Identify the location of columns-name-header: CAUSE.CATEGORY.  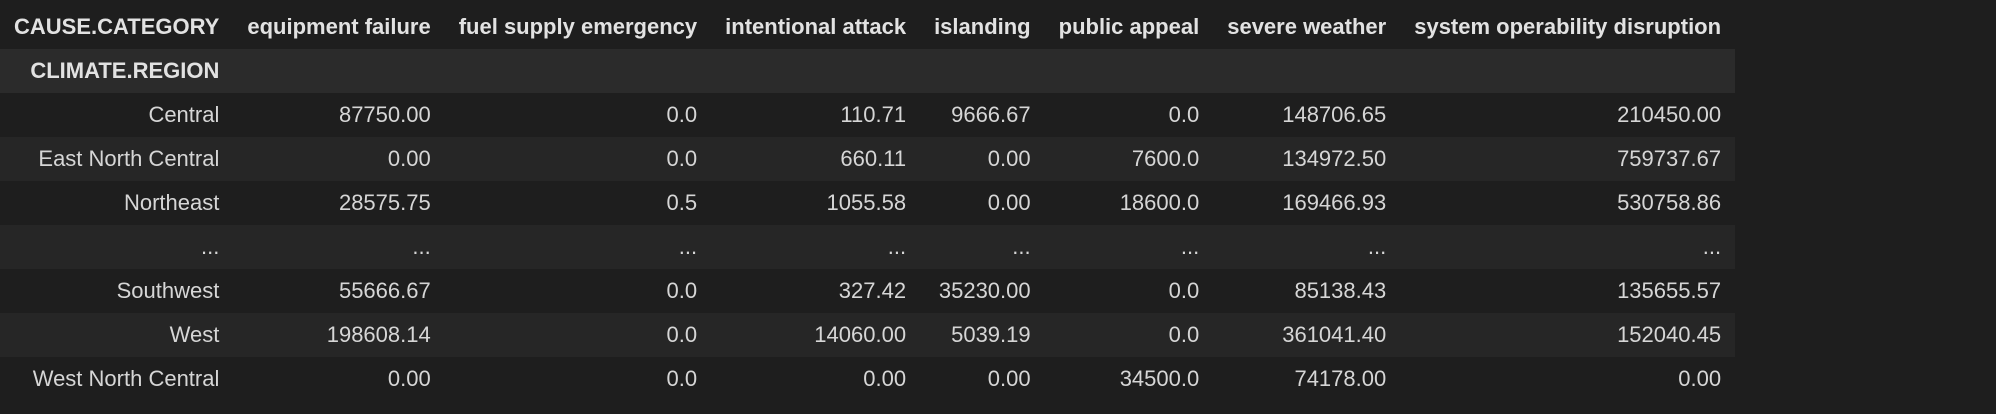
(117, 27).